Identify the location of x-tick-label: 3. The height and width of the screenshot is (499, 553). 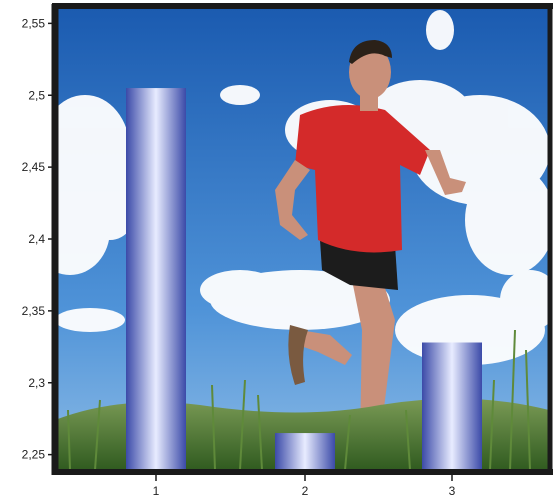
(452, 491).